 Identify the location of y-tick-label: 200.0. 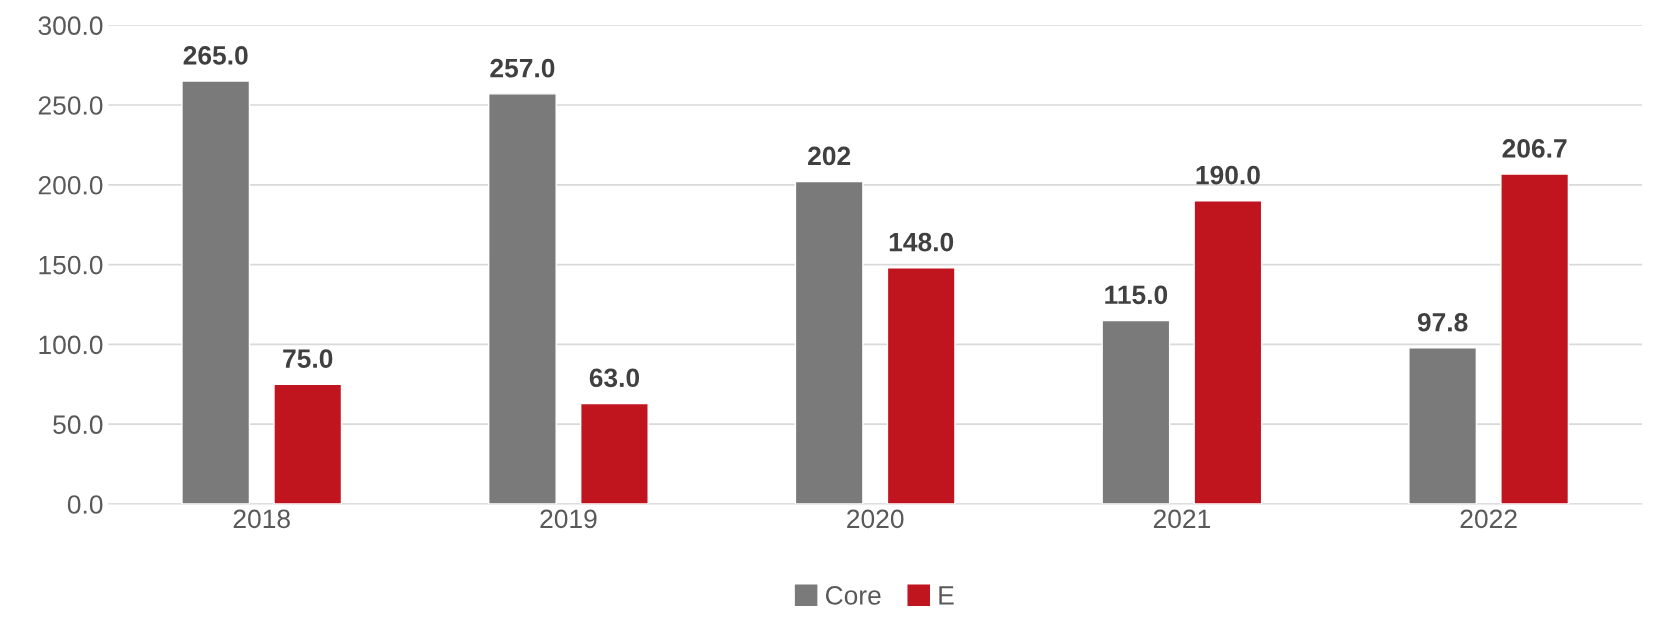
(70, 185).